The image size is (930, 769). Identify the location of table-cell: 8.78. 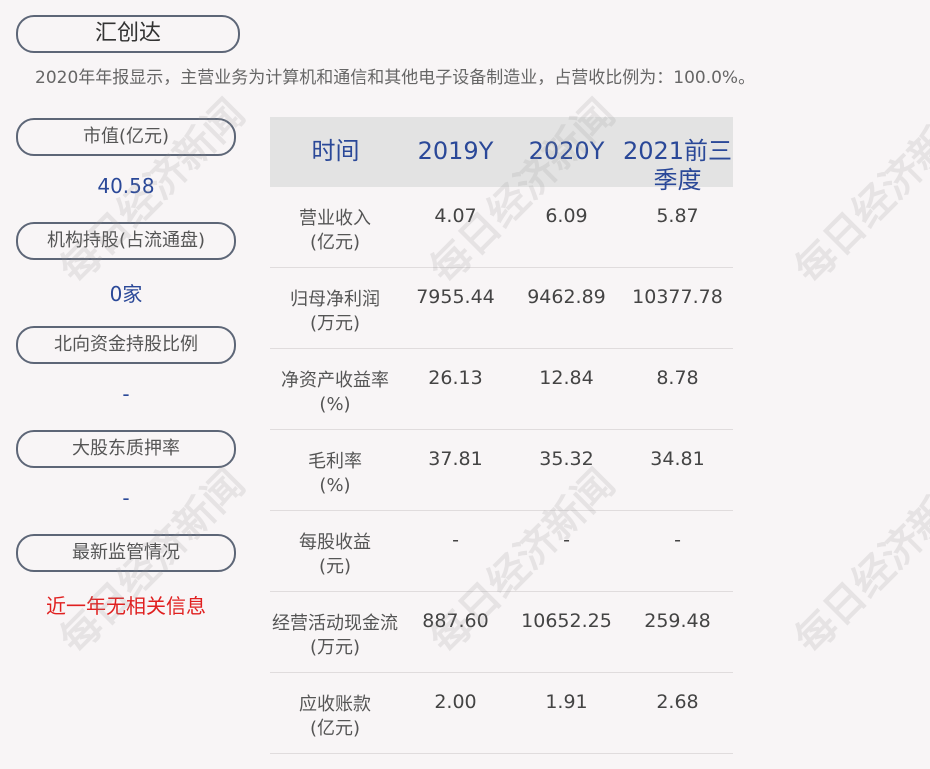
(677, 378).